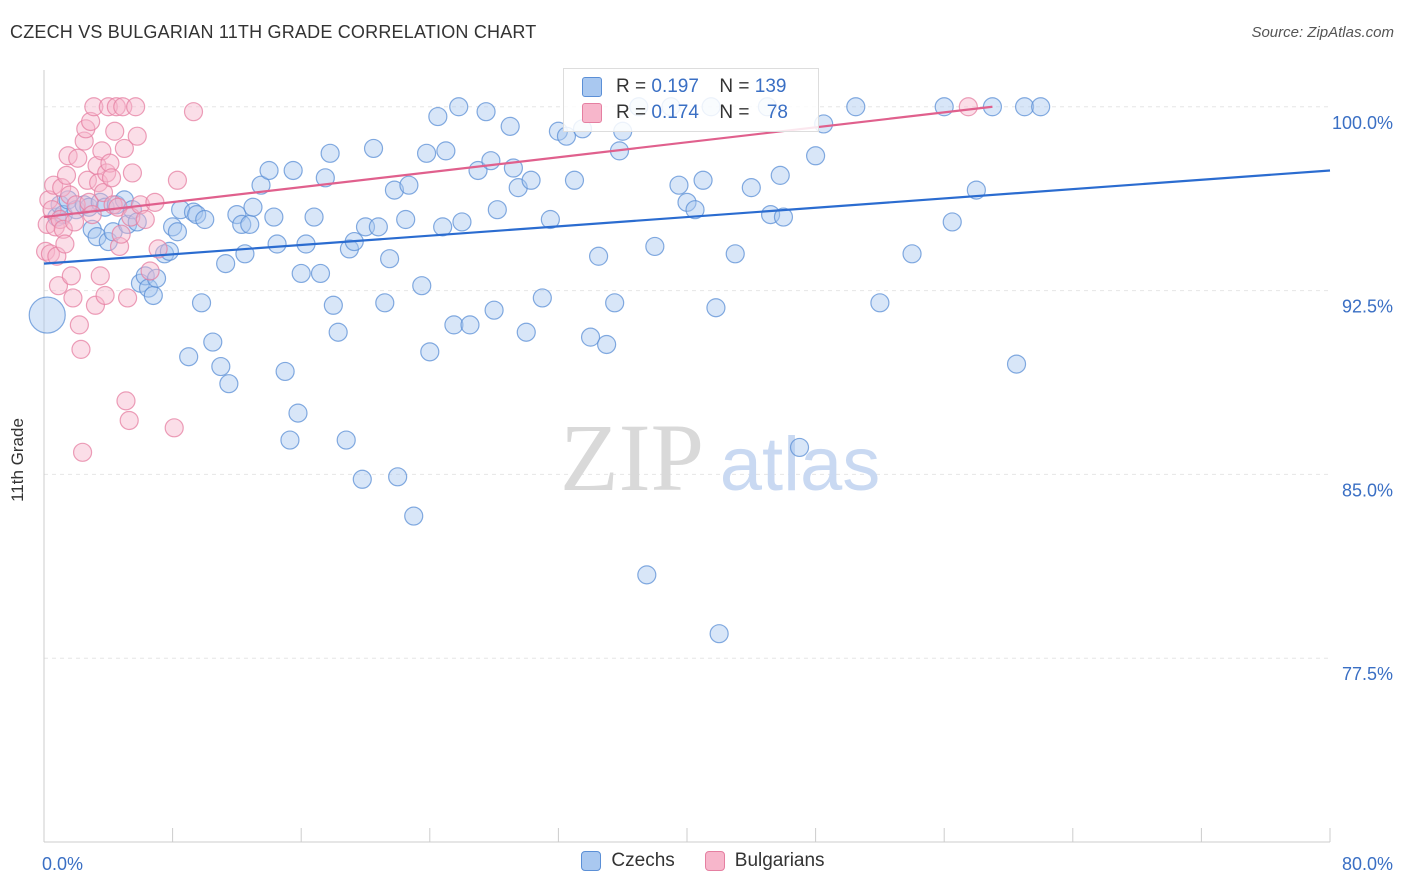 The width and height of the screenshot is (1406, 892). I want to click on stats-legend-row-bulgarians: R = 0.174 N = 78, so click(685, 113).